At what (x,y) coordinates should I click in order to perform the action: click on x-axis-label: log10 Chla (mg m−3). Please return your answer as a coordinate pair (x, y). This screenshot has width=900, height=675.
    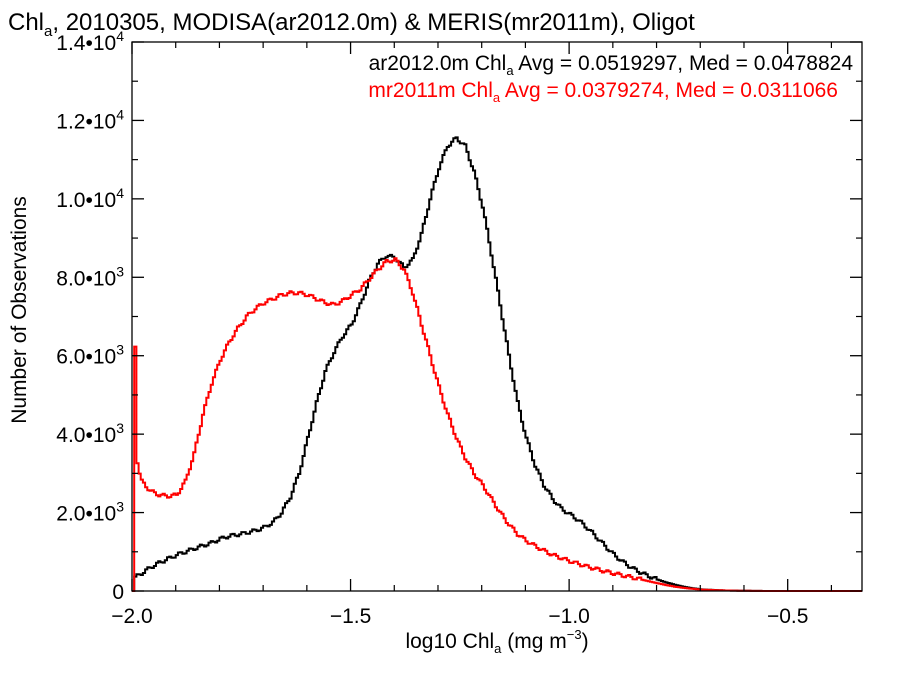
    Looking at the image, I should click on (496, 641).